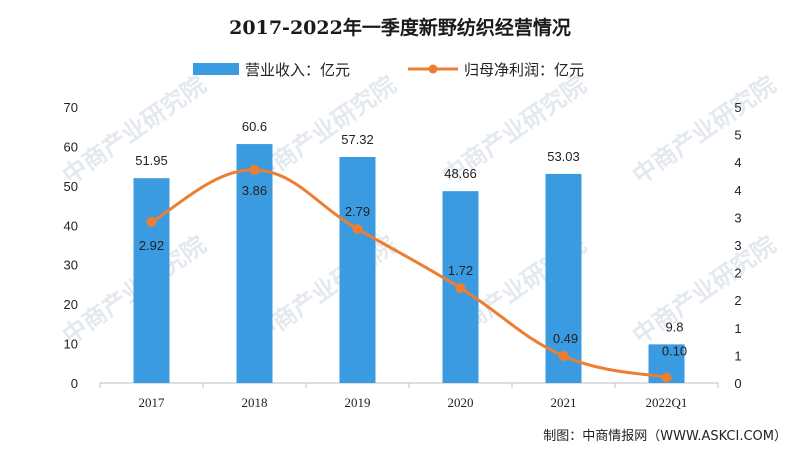 This screenshot has width=800, height=454. What do you see at coordinates (460, 270) in the screenshot?
I see `profit-data-label: 1.72` at bounding box center [460, 270].